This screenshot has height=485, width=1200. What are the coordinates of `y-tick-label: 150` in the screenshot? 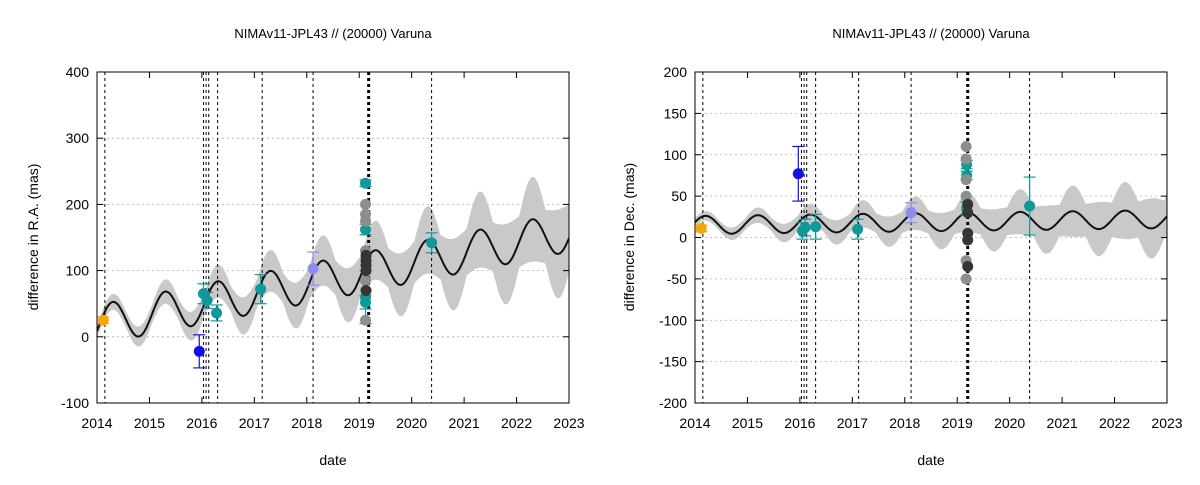 It's located at (676, 113).